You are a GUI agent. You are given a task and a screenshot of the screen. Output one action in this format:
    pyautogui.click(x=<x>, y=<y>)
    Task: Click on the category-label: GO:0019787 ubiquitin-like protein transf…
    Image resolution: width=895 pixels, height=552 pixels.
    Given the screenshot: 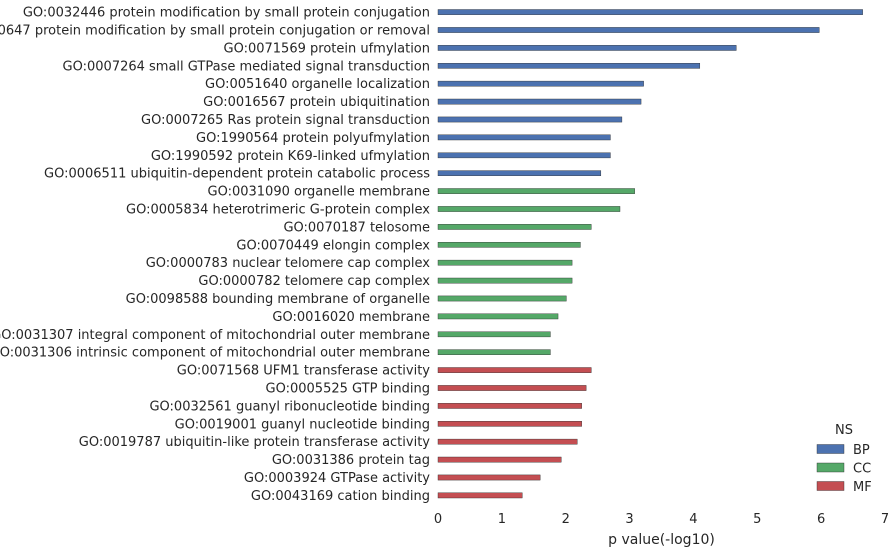 What is the action you would take?
    pyautogui.click(x=255, y=442)
    